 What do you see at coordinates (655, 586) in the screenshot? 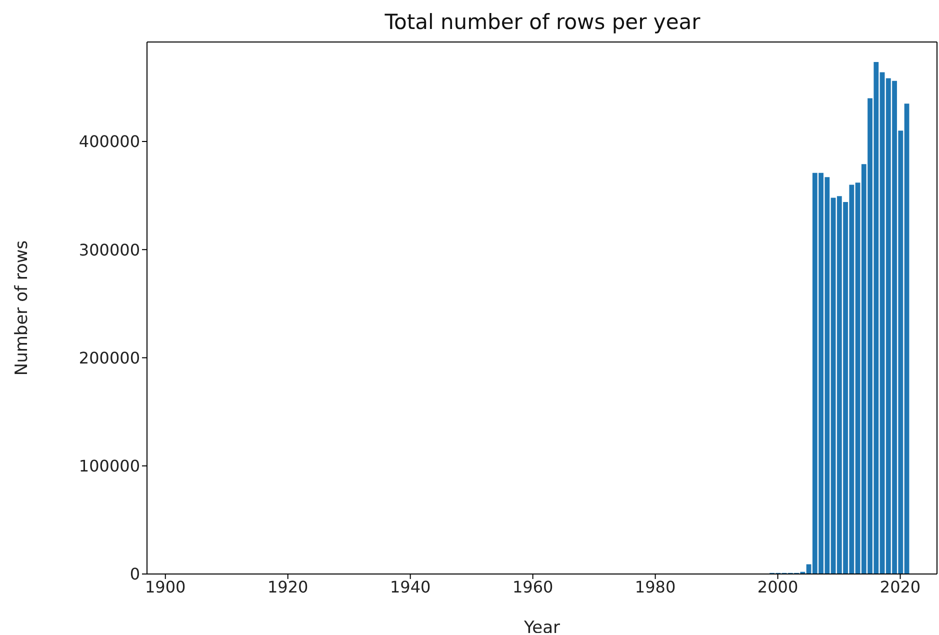
I see `x-tick-label: 1980` at bounding box center [655, 586].